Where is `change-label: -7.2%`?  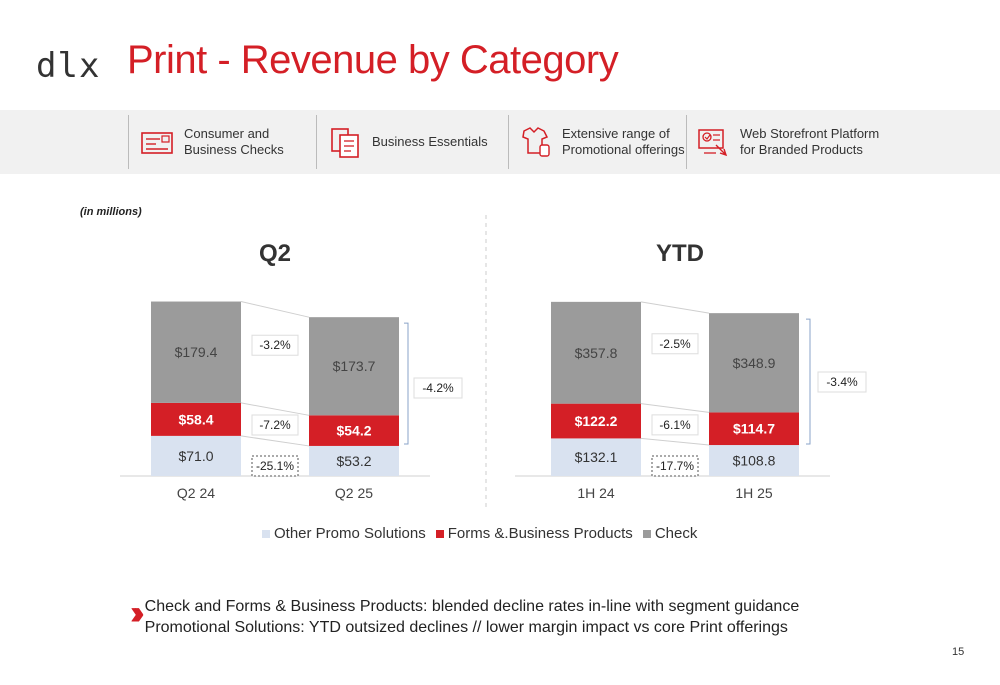 change-label: -7.2% is located at coordinates (275, 425).